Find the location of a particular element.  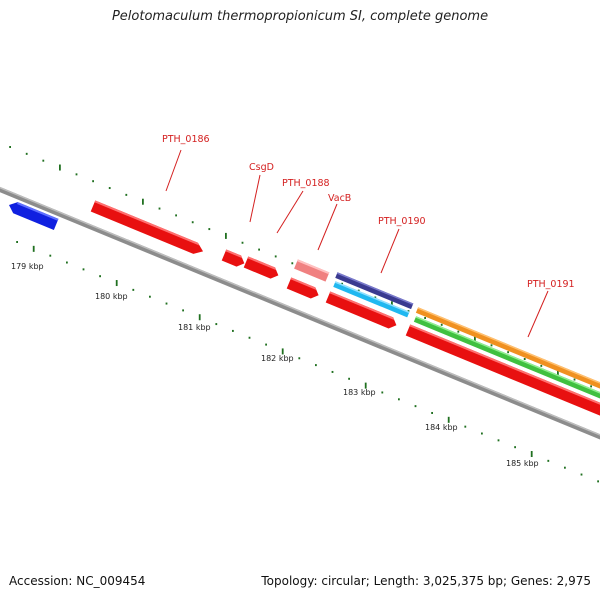

accession-text: Accession: NC_009454 is located at coordinates (77, 581).